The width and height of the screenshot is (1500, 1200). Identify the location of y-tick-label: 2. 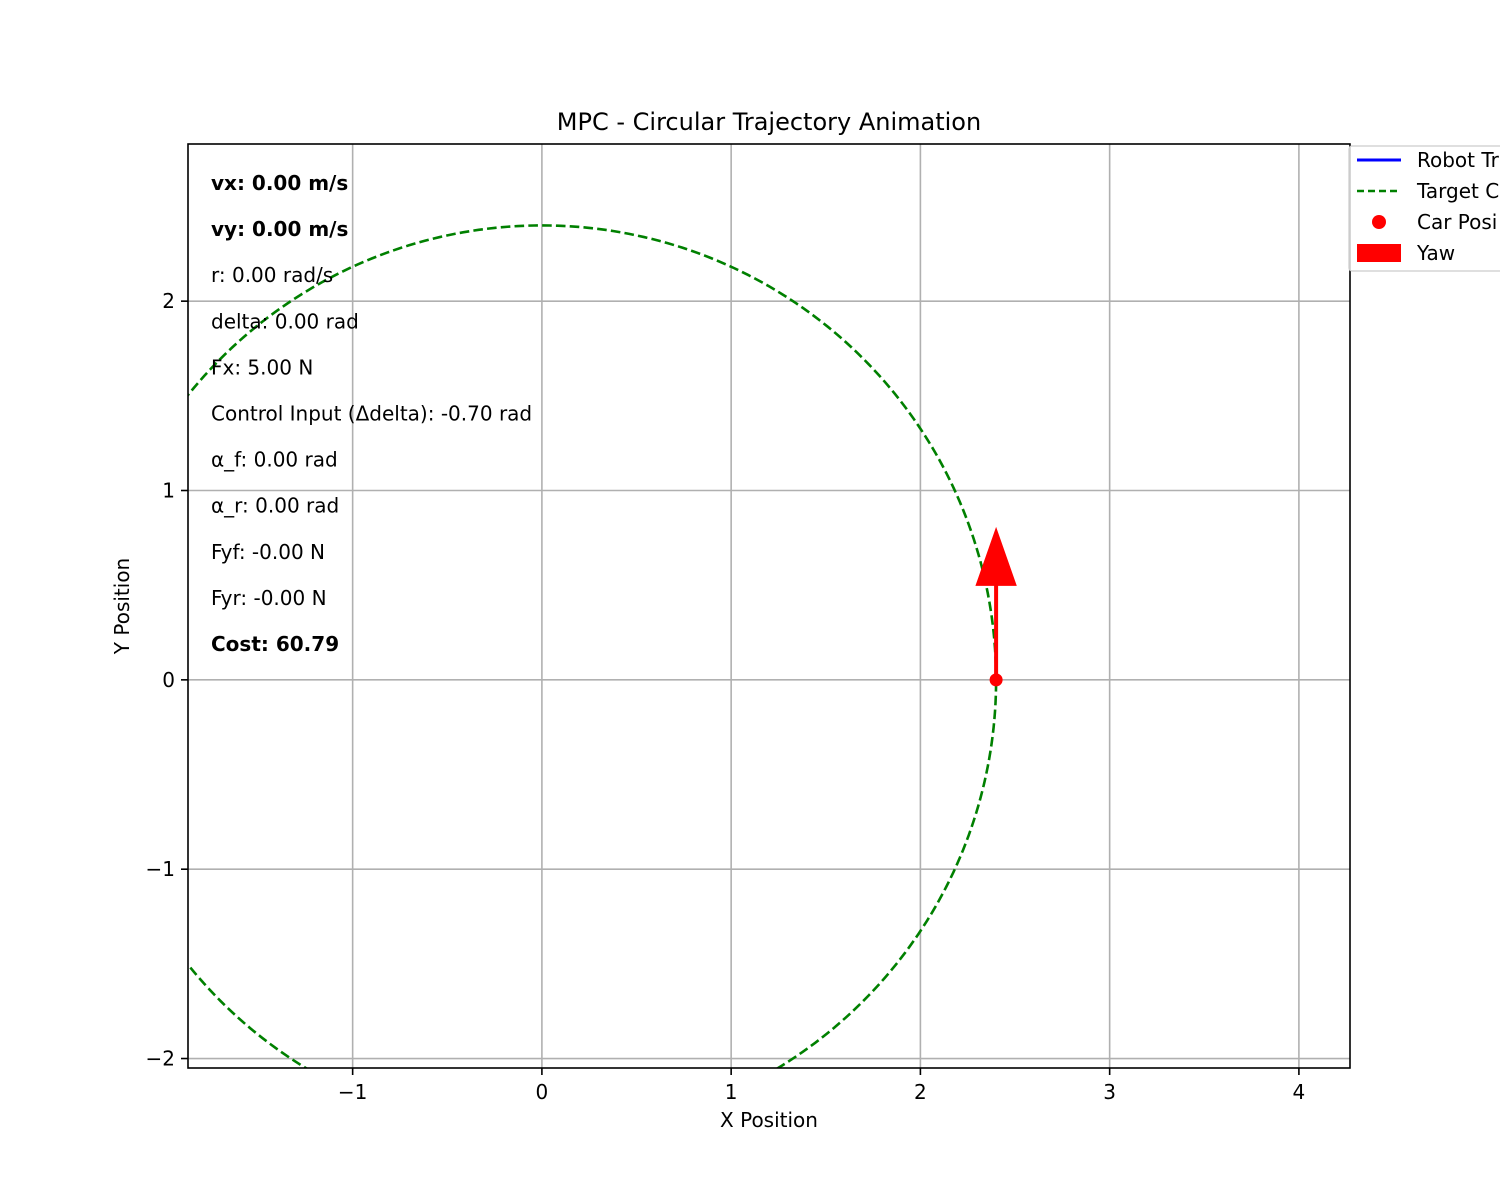
(168, 301).